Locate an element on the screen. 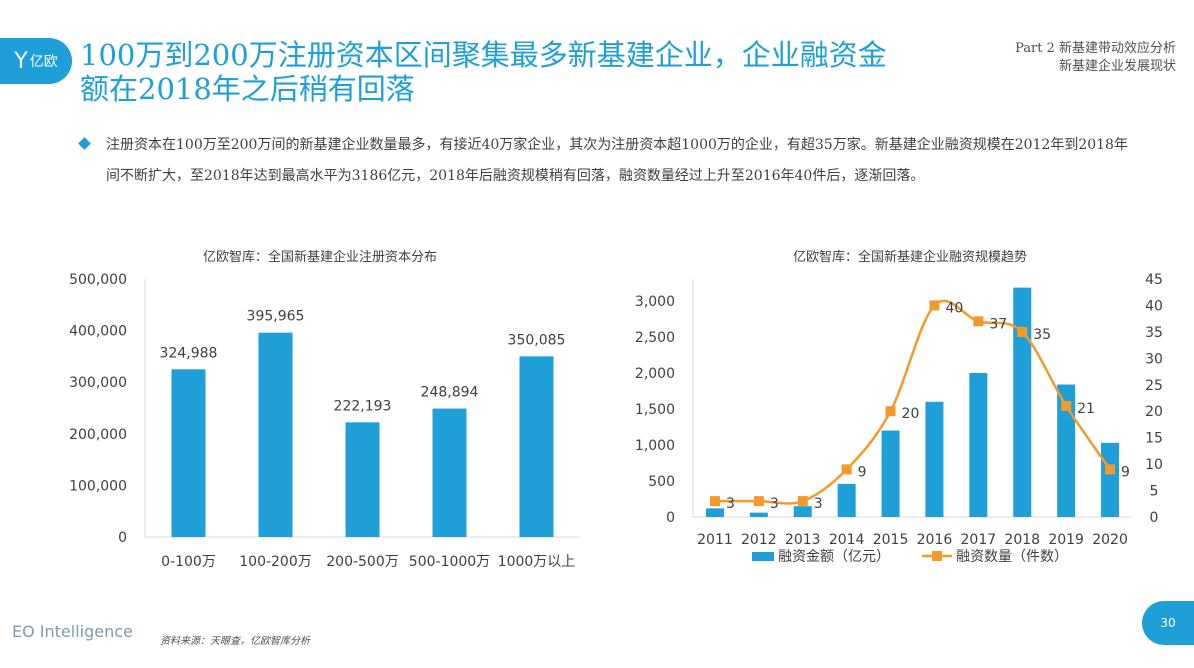 The width and height of the screenshot is (1194, 668). y-tick-label: 200,000 is located at coordinates (98, 435).